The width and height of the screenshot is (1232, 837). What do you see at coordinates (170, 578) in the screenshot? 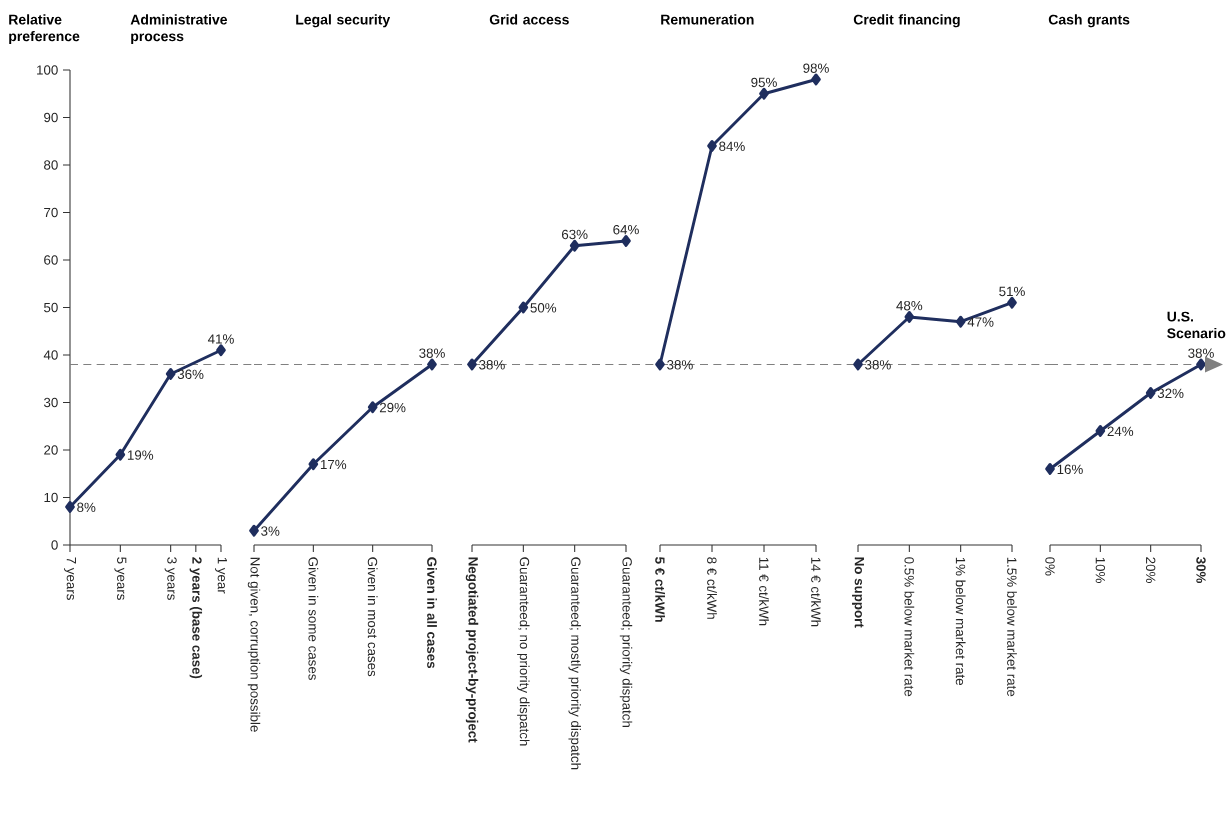
I see `x-tick-label: 3 years` at bounding box center [170, 578].